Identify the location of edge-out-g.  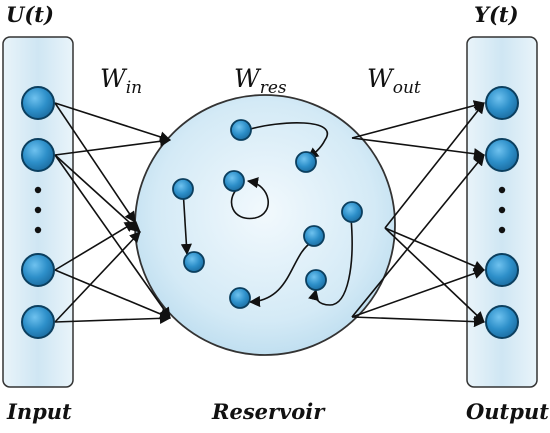
(418, 293).